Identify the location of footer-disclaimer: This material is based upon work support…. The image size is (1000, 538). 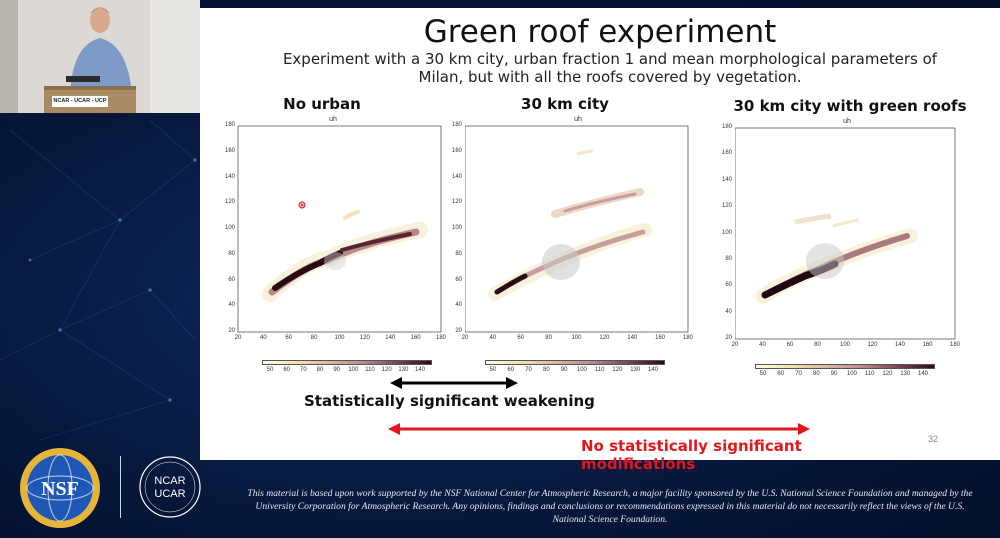
(610, 506).